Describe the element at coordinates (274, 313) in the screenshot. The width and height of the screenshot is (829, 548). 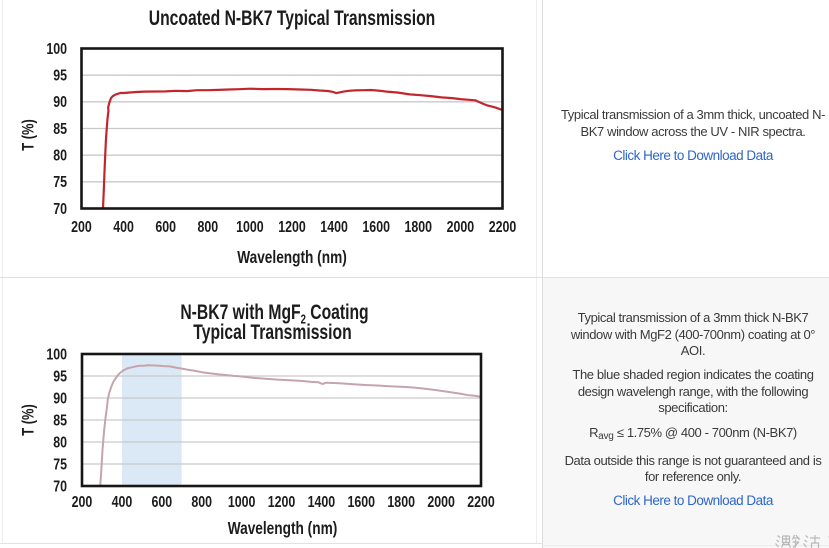
I see `svg-text: N-BK7 with MgF2 Coating` at that location.